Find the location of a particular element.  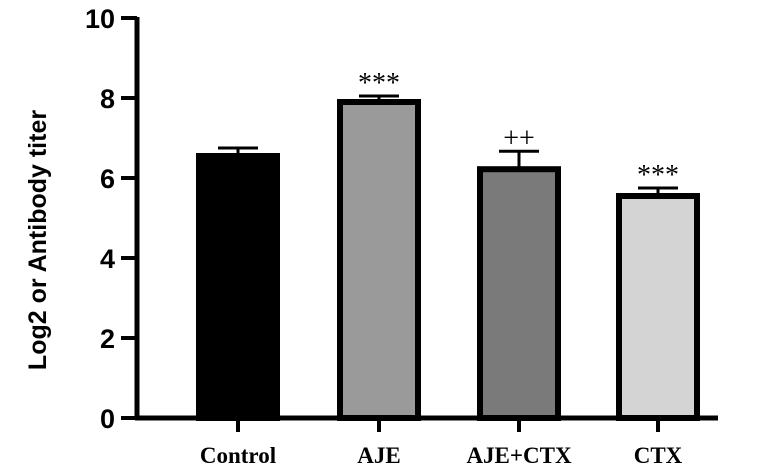

y-axis: 0 2 4 6 8 10 is located at coordinates (112, 219).